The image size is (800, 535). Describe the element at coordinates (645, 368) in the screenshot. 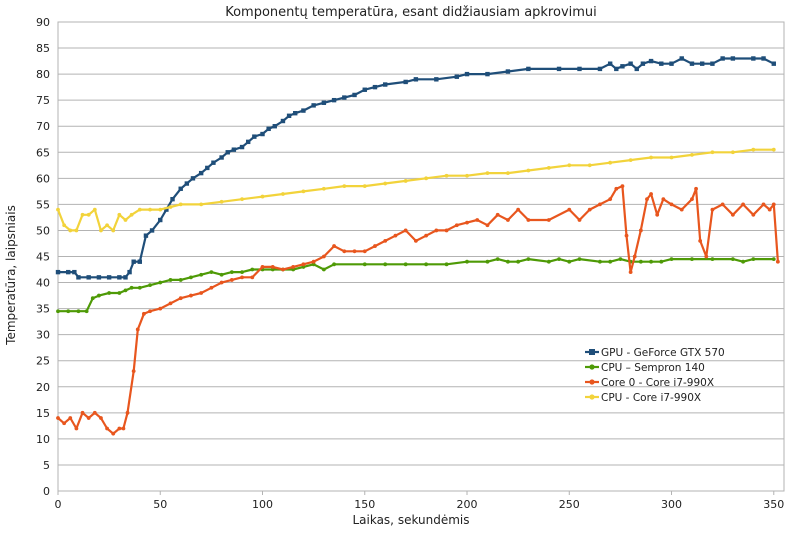

I see `legend-item: CPU – Sempron 140` at that location.